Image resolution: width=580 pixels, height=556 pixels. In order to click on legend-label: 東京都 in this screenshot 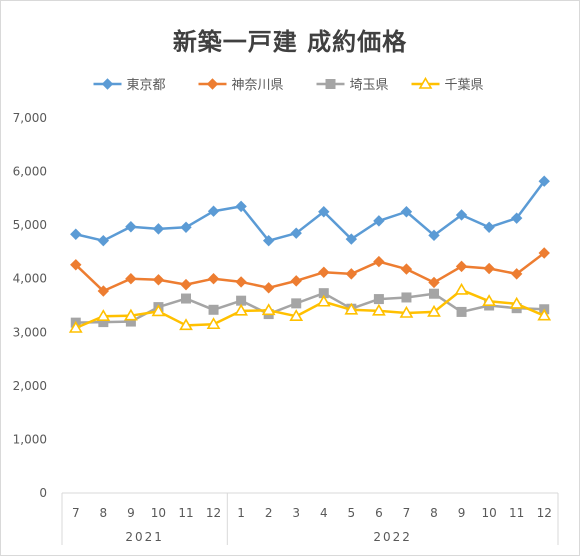, I will do `click(146, 85)`.